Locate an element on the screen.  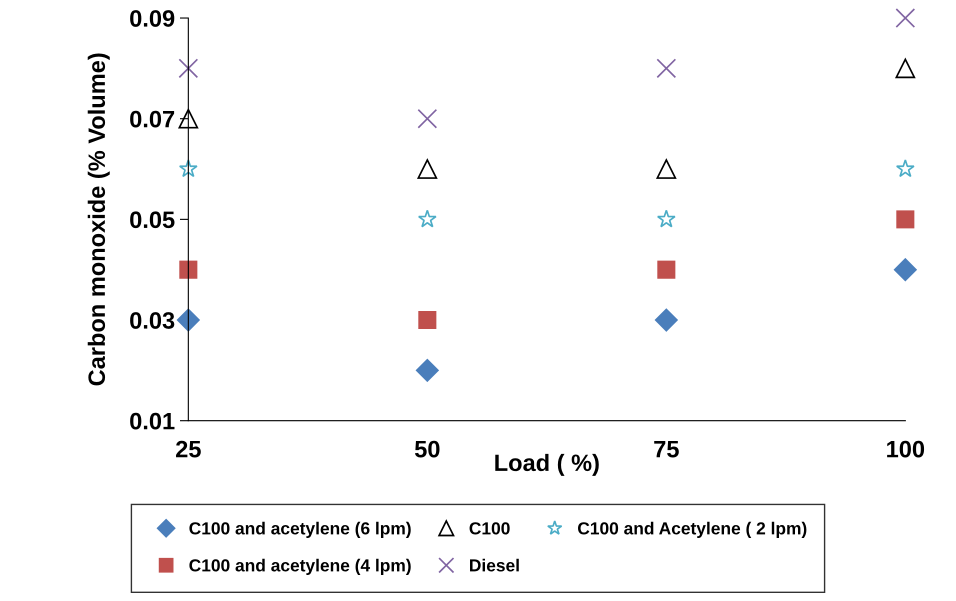
legend-label: C100 and acetylene (6 lpm) is located at coordinates (300, 530).